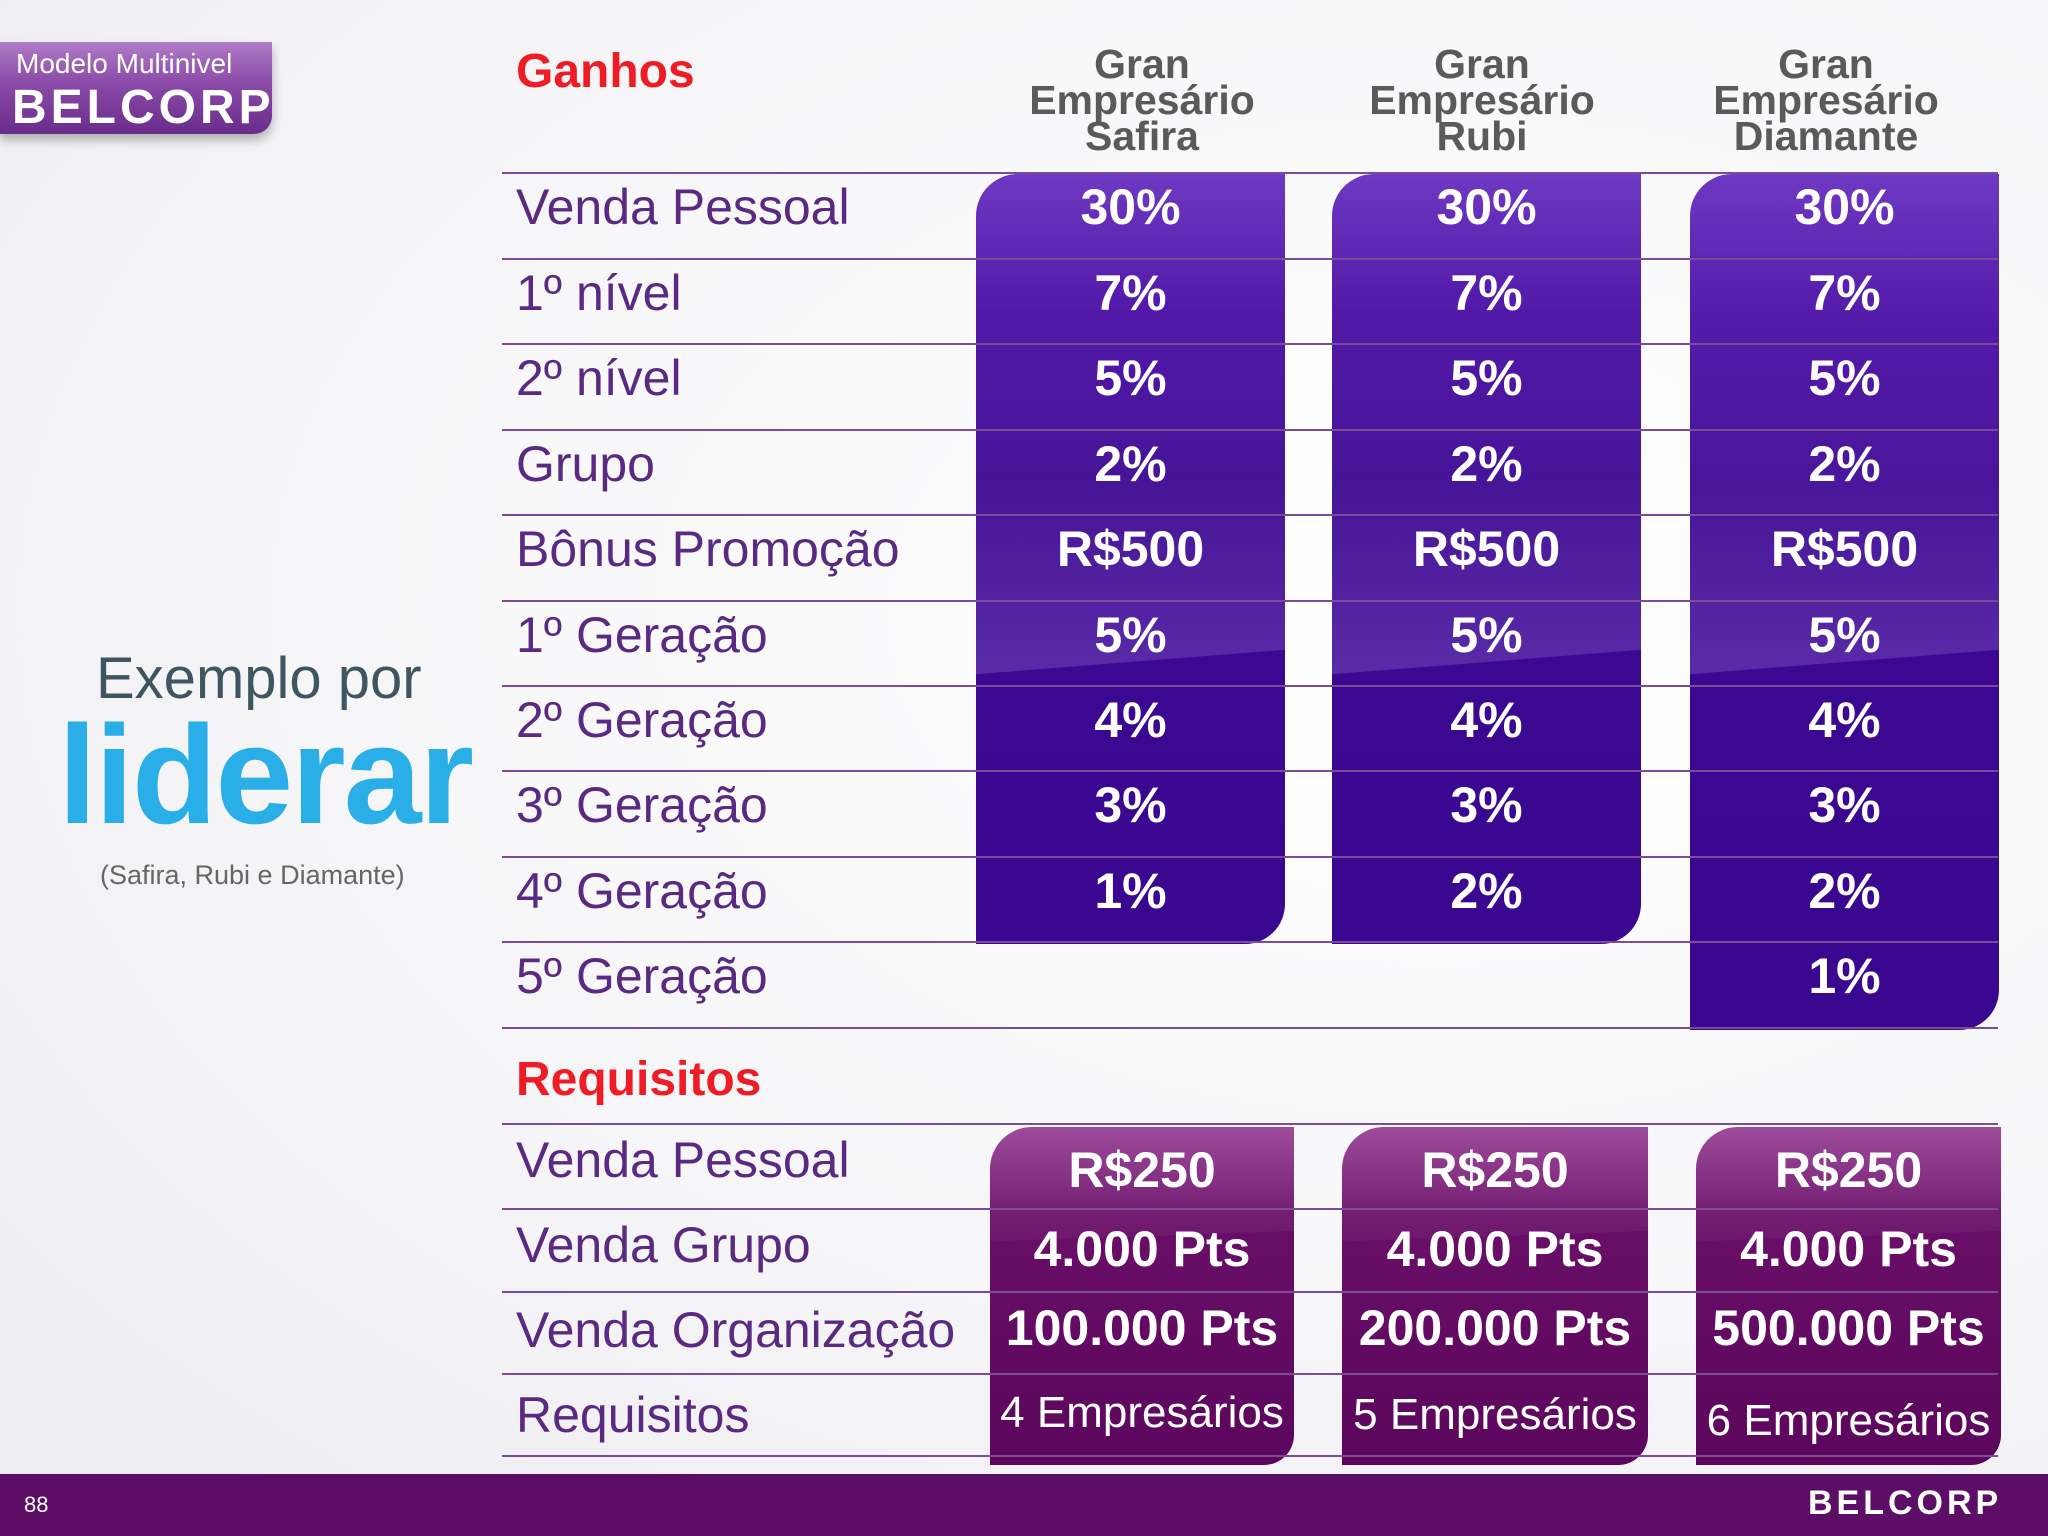  Describe the element at coordinates (642, 976) in the screenshot. I see `row-label: 5º Geração` at that location.